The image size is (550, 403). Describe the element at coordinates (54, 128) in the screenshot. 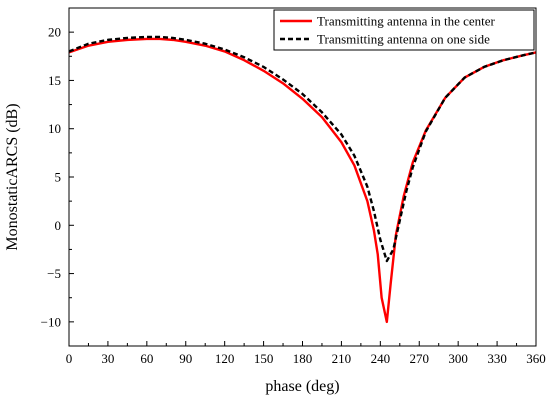

I see `y-tick-label: 10` at that location.